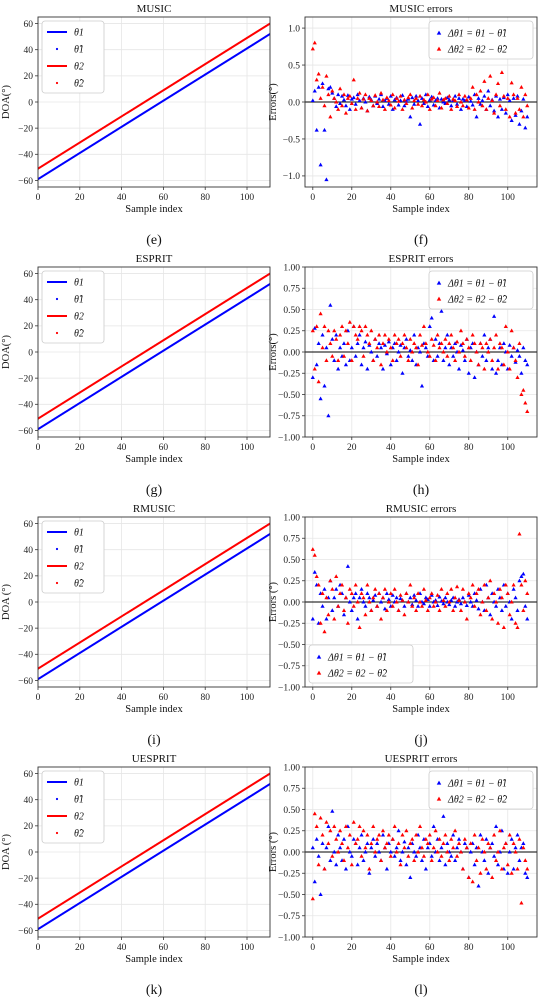 The width and height of the screenshot is (550, 1004). I want to click on y-axis-label: DOA (°), so click(6, 602).